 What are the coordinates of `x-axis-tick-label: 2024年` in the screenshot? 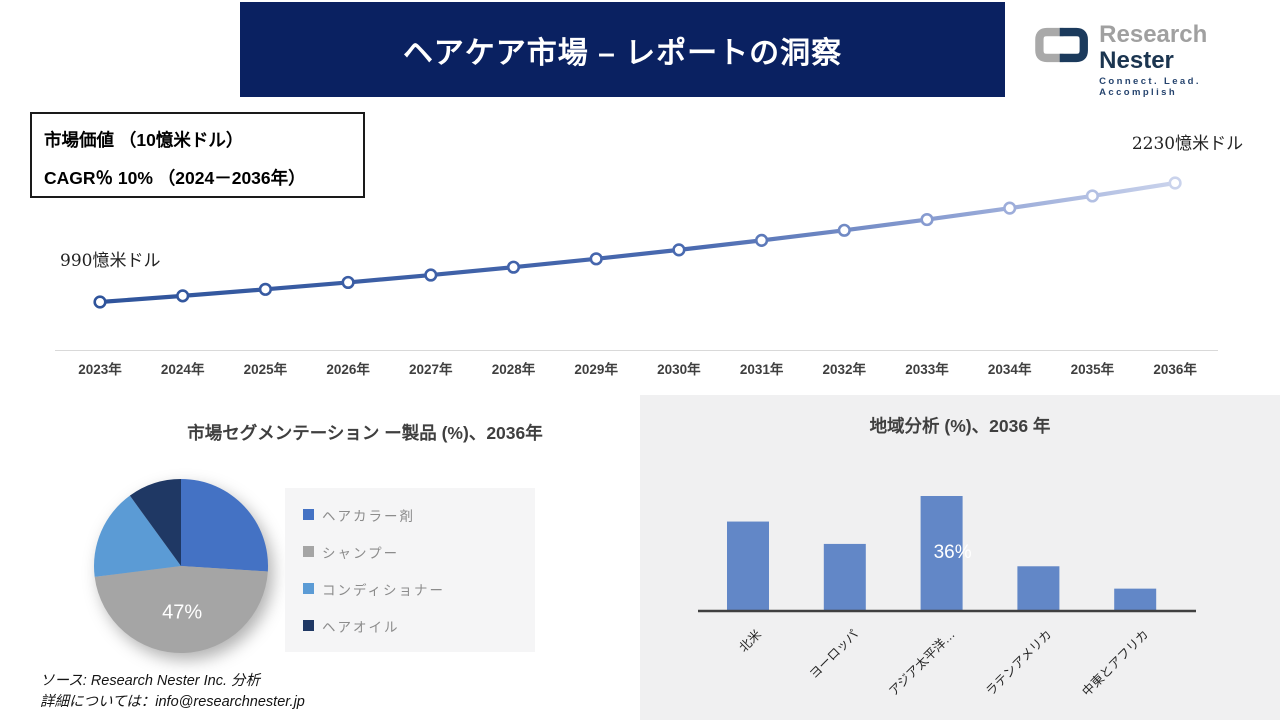 It's located at (182, 369).